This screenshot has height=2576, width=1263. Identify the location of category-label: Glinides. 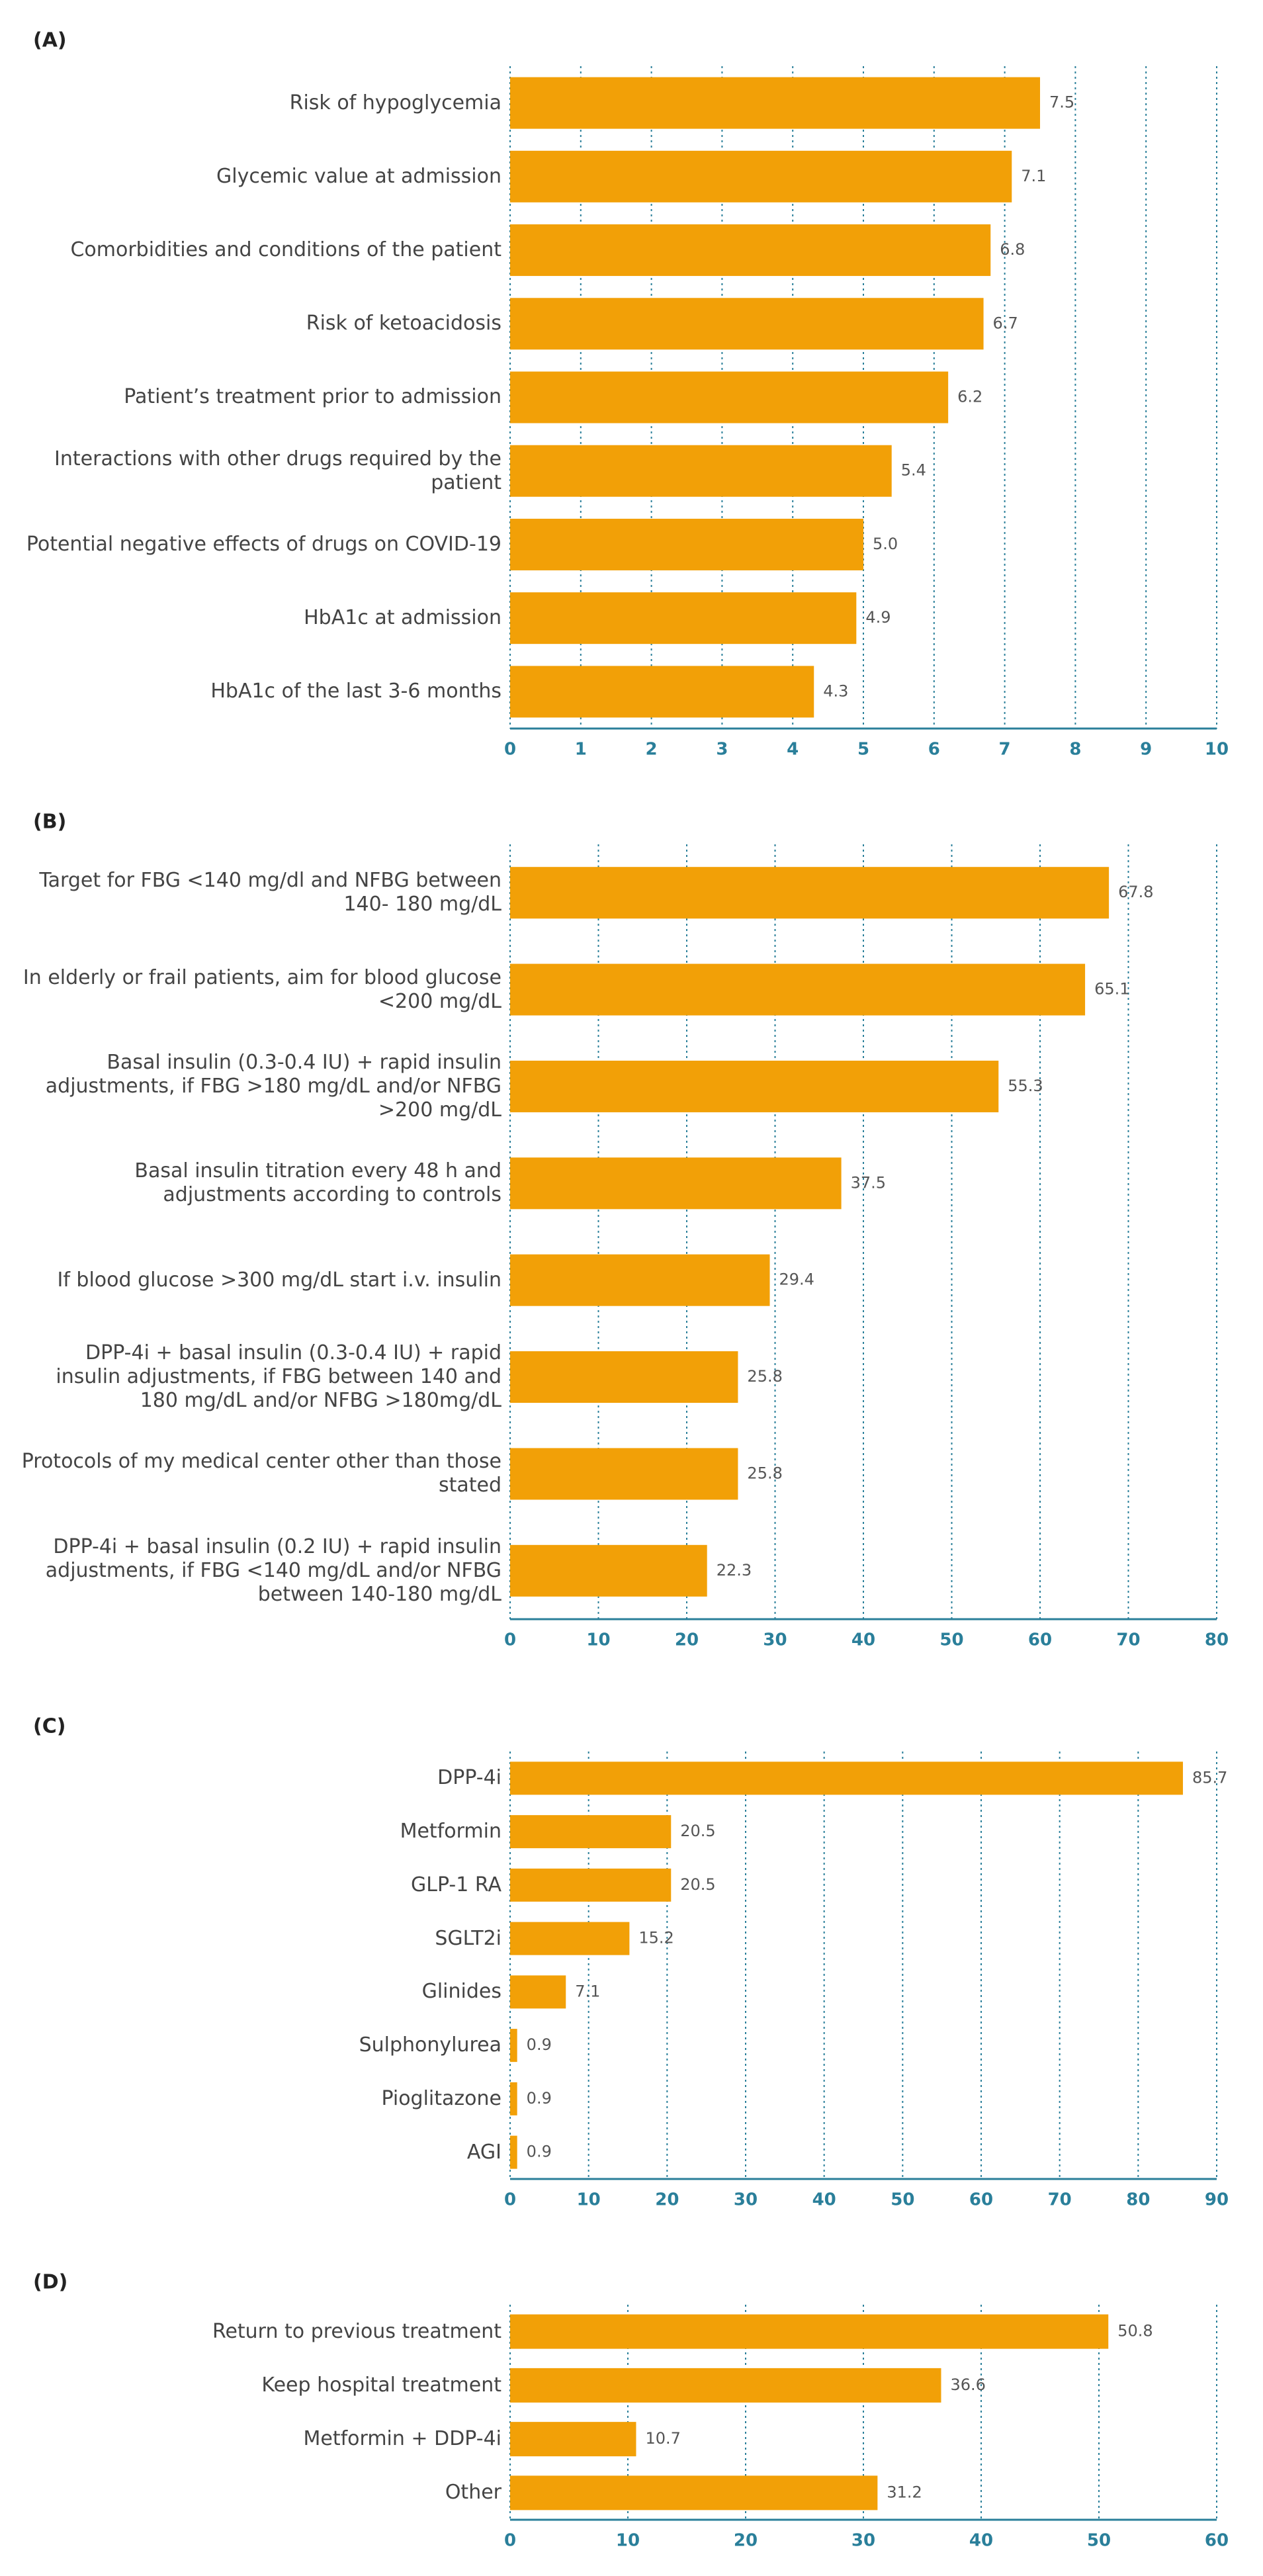
(461, 1992).